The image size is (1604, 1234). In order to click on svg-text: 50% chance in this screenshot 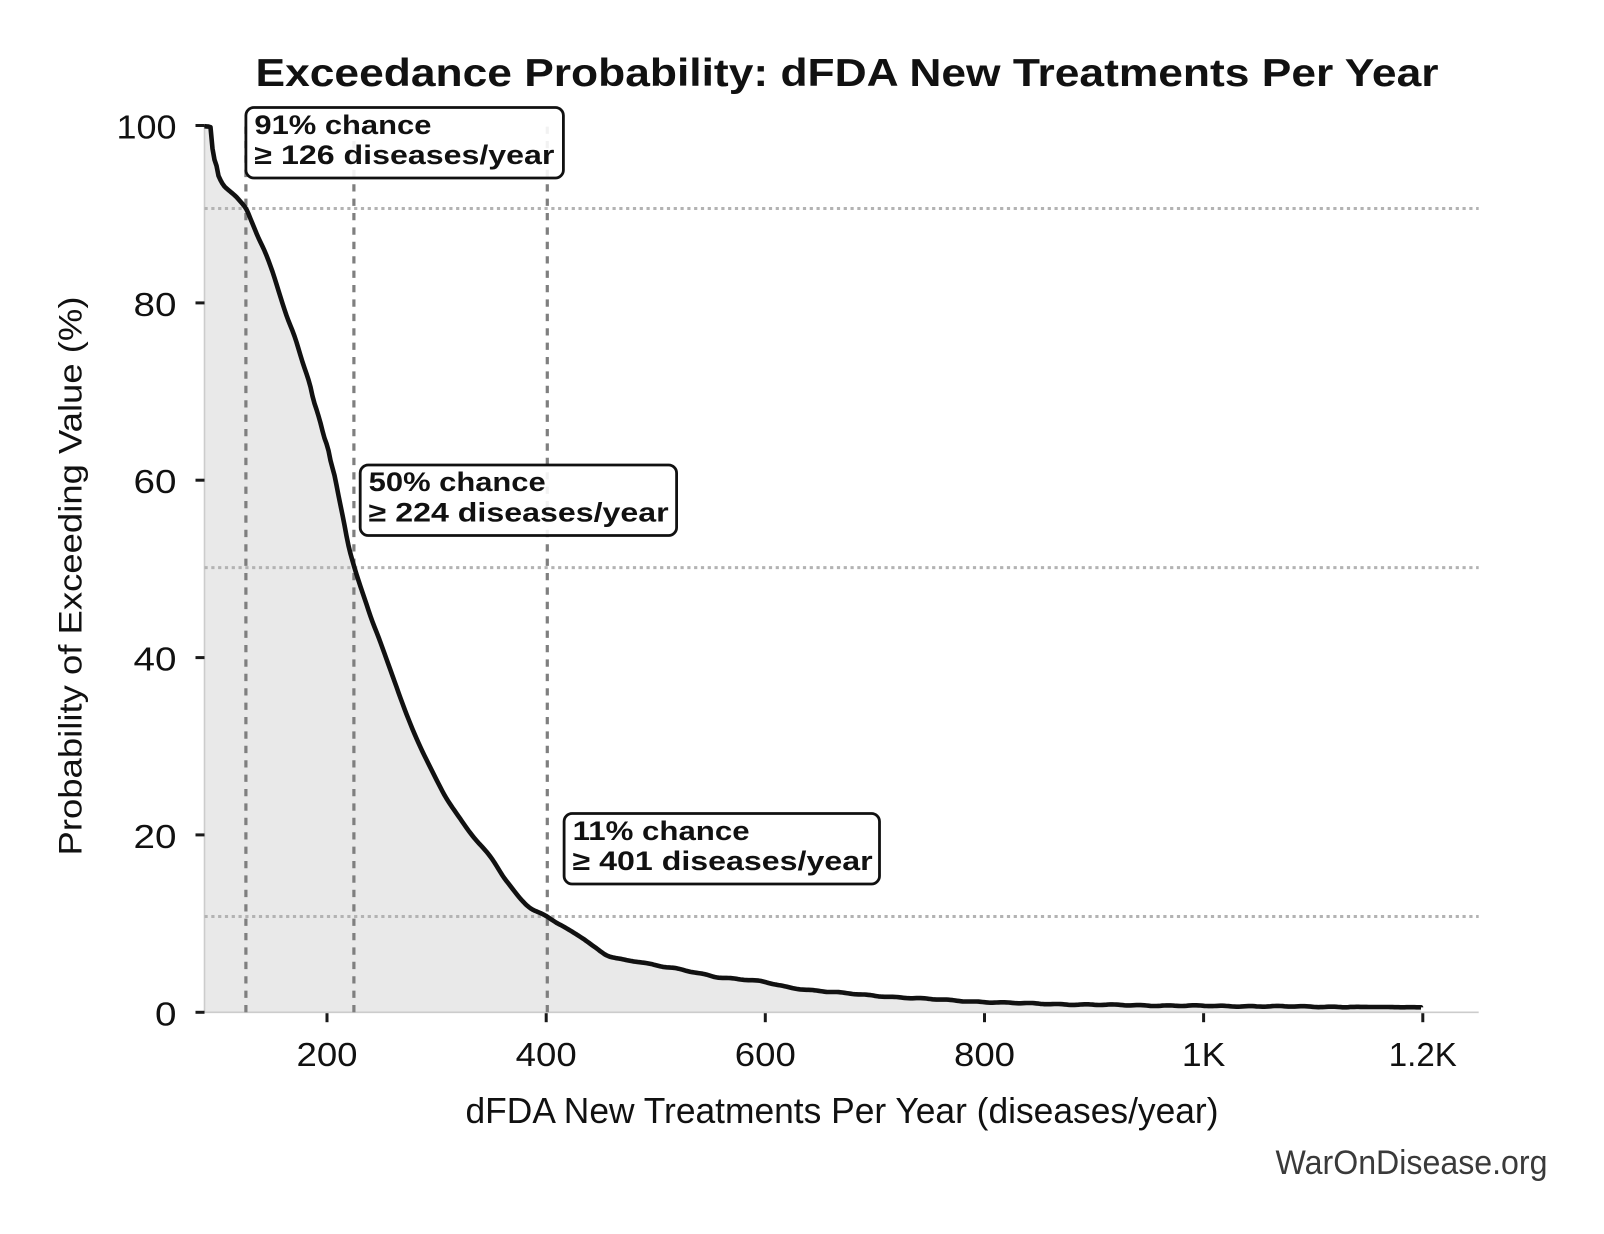, I will do `click(457, 482)`.